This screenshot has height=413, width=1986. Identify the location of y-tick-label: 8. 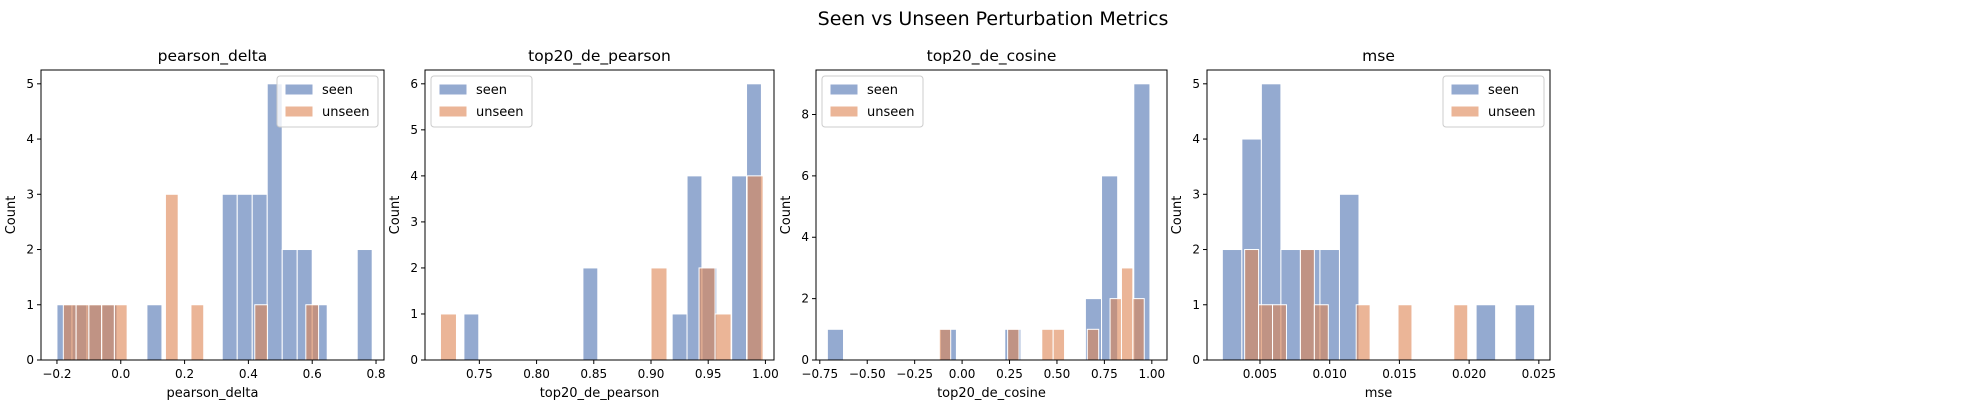
(805, 114).